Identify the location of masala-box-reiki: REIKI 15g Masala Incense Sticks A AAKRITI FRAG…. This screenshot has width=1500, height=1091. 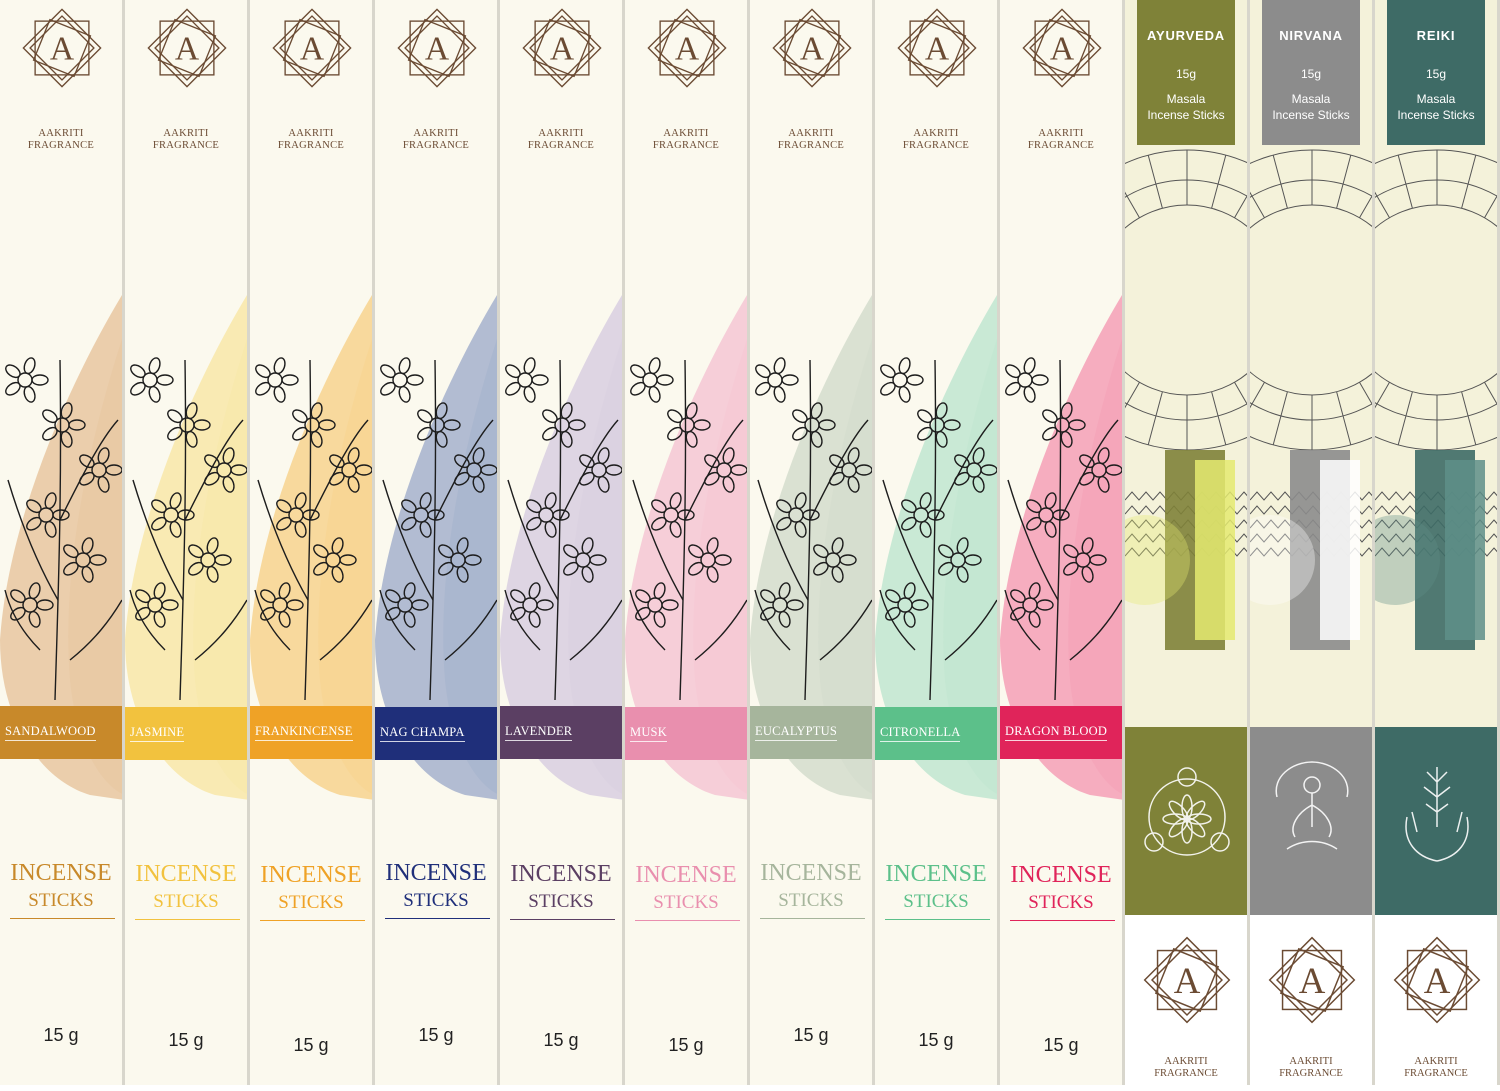
(1437, 542).